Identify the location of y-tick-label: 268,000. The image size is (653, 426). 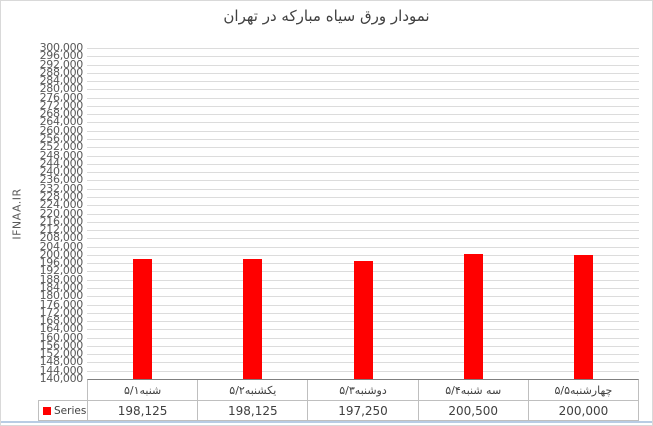
(61, 114).